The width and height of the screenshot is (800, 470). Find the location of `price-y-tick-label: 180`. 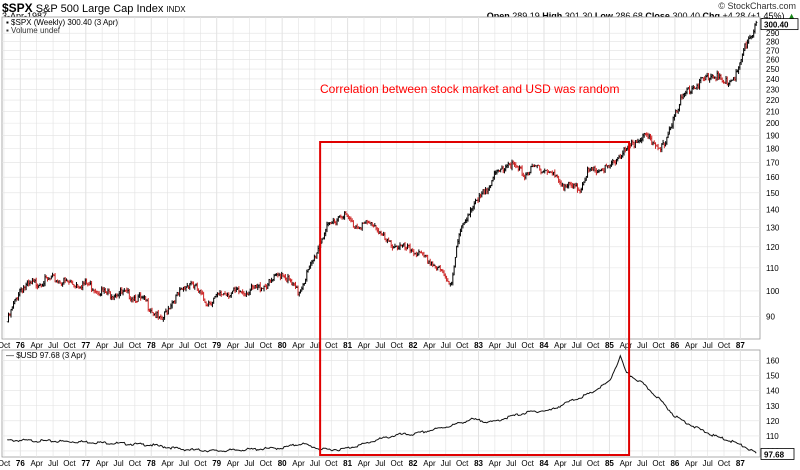

price-y-tick-label: 180 is located at coordinates (773, 149).